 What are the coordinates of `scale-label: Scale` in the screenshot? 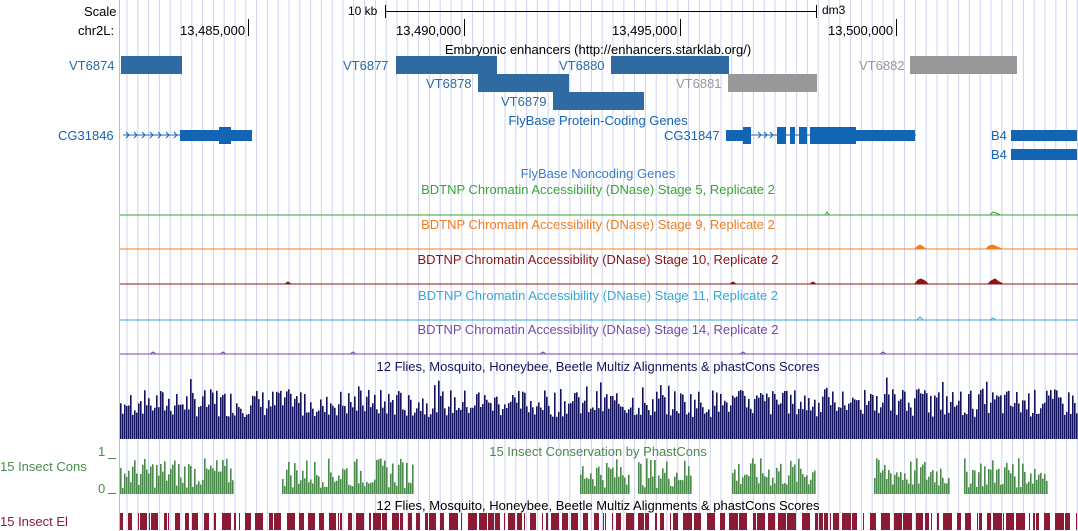 It's located at (100, 11).